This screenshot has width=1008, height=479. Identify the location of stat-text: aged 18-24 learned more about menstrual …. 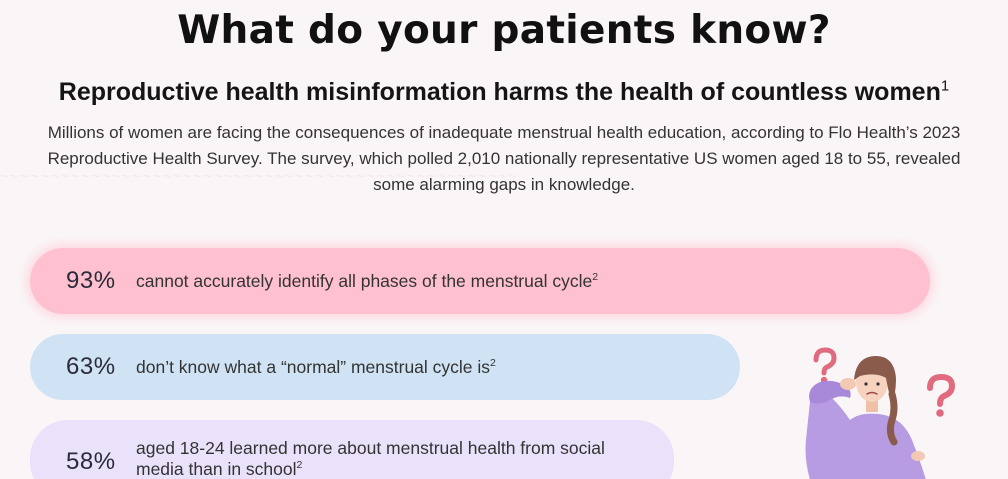
(370, 458).